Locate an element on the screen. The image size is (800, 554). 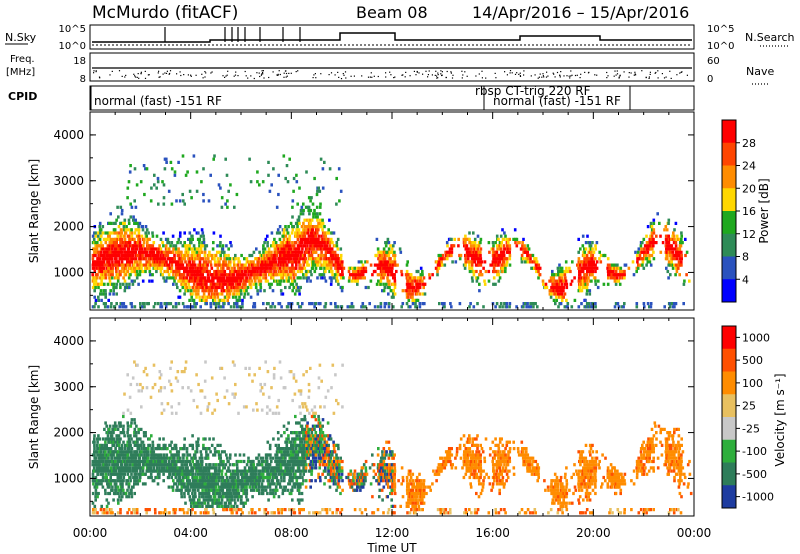
cpid-program-1: normal (fast) -151 RF is located at coordinates (158, 101).